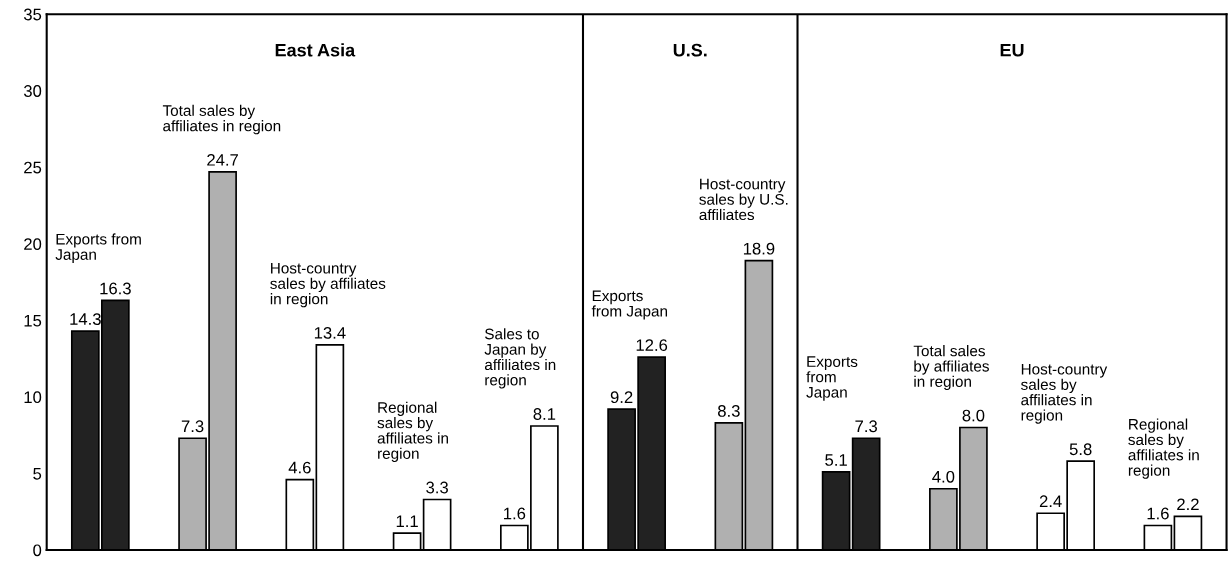 This screenshot has height=567, width=1229. I want to click on data-label: 2.4, so click(1050, 501).